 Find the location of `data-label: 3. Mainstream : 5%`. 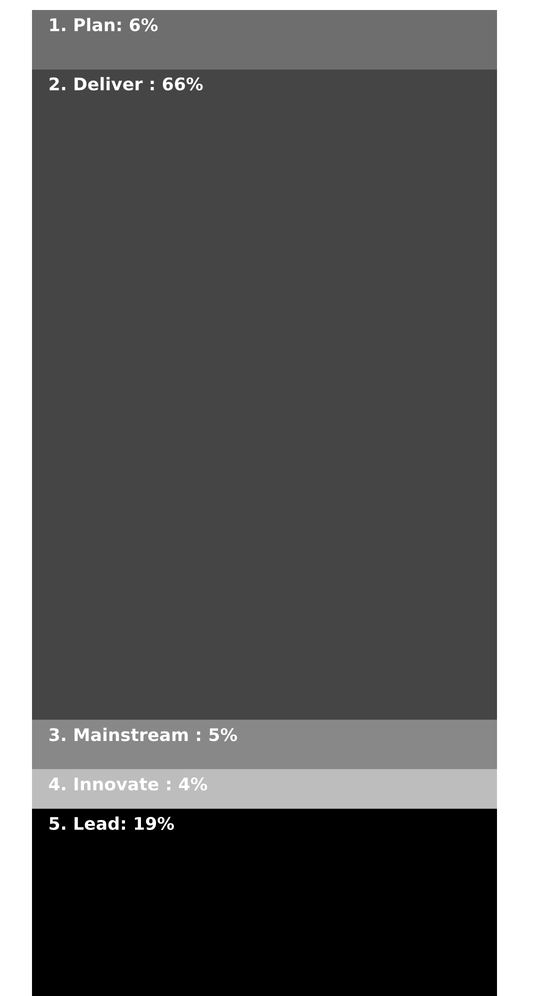

data-label: 3. Mainstream : 5% is located at coordinates (143, 735).